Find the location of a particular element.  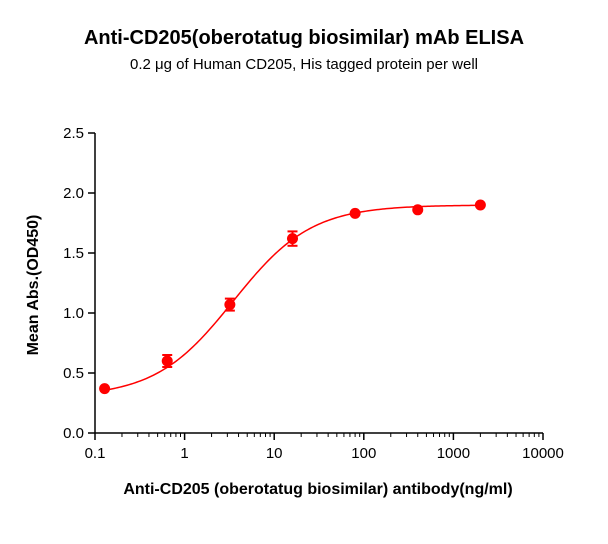

y-tick-label: 2.5 is located at coordinates (73, 133).